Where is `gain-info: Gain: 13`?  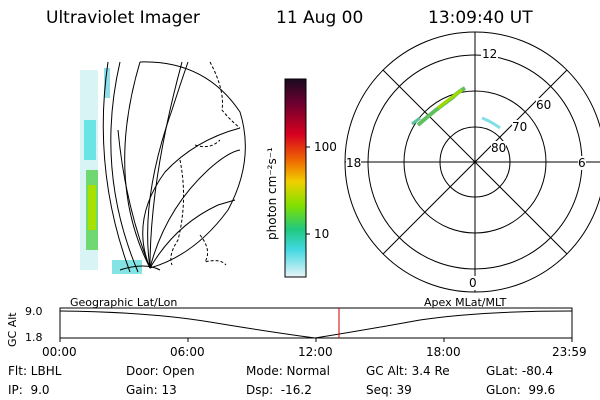 gain-info: Gain: 13 is located at coordinates (151, 390).